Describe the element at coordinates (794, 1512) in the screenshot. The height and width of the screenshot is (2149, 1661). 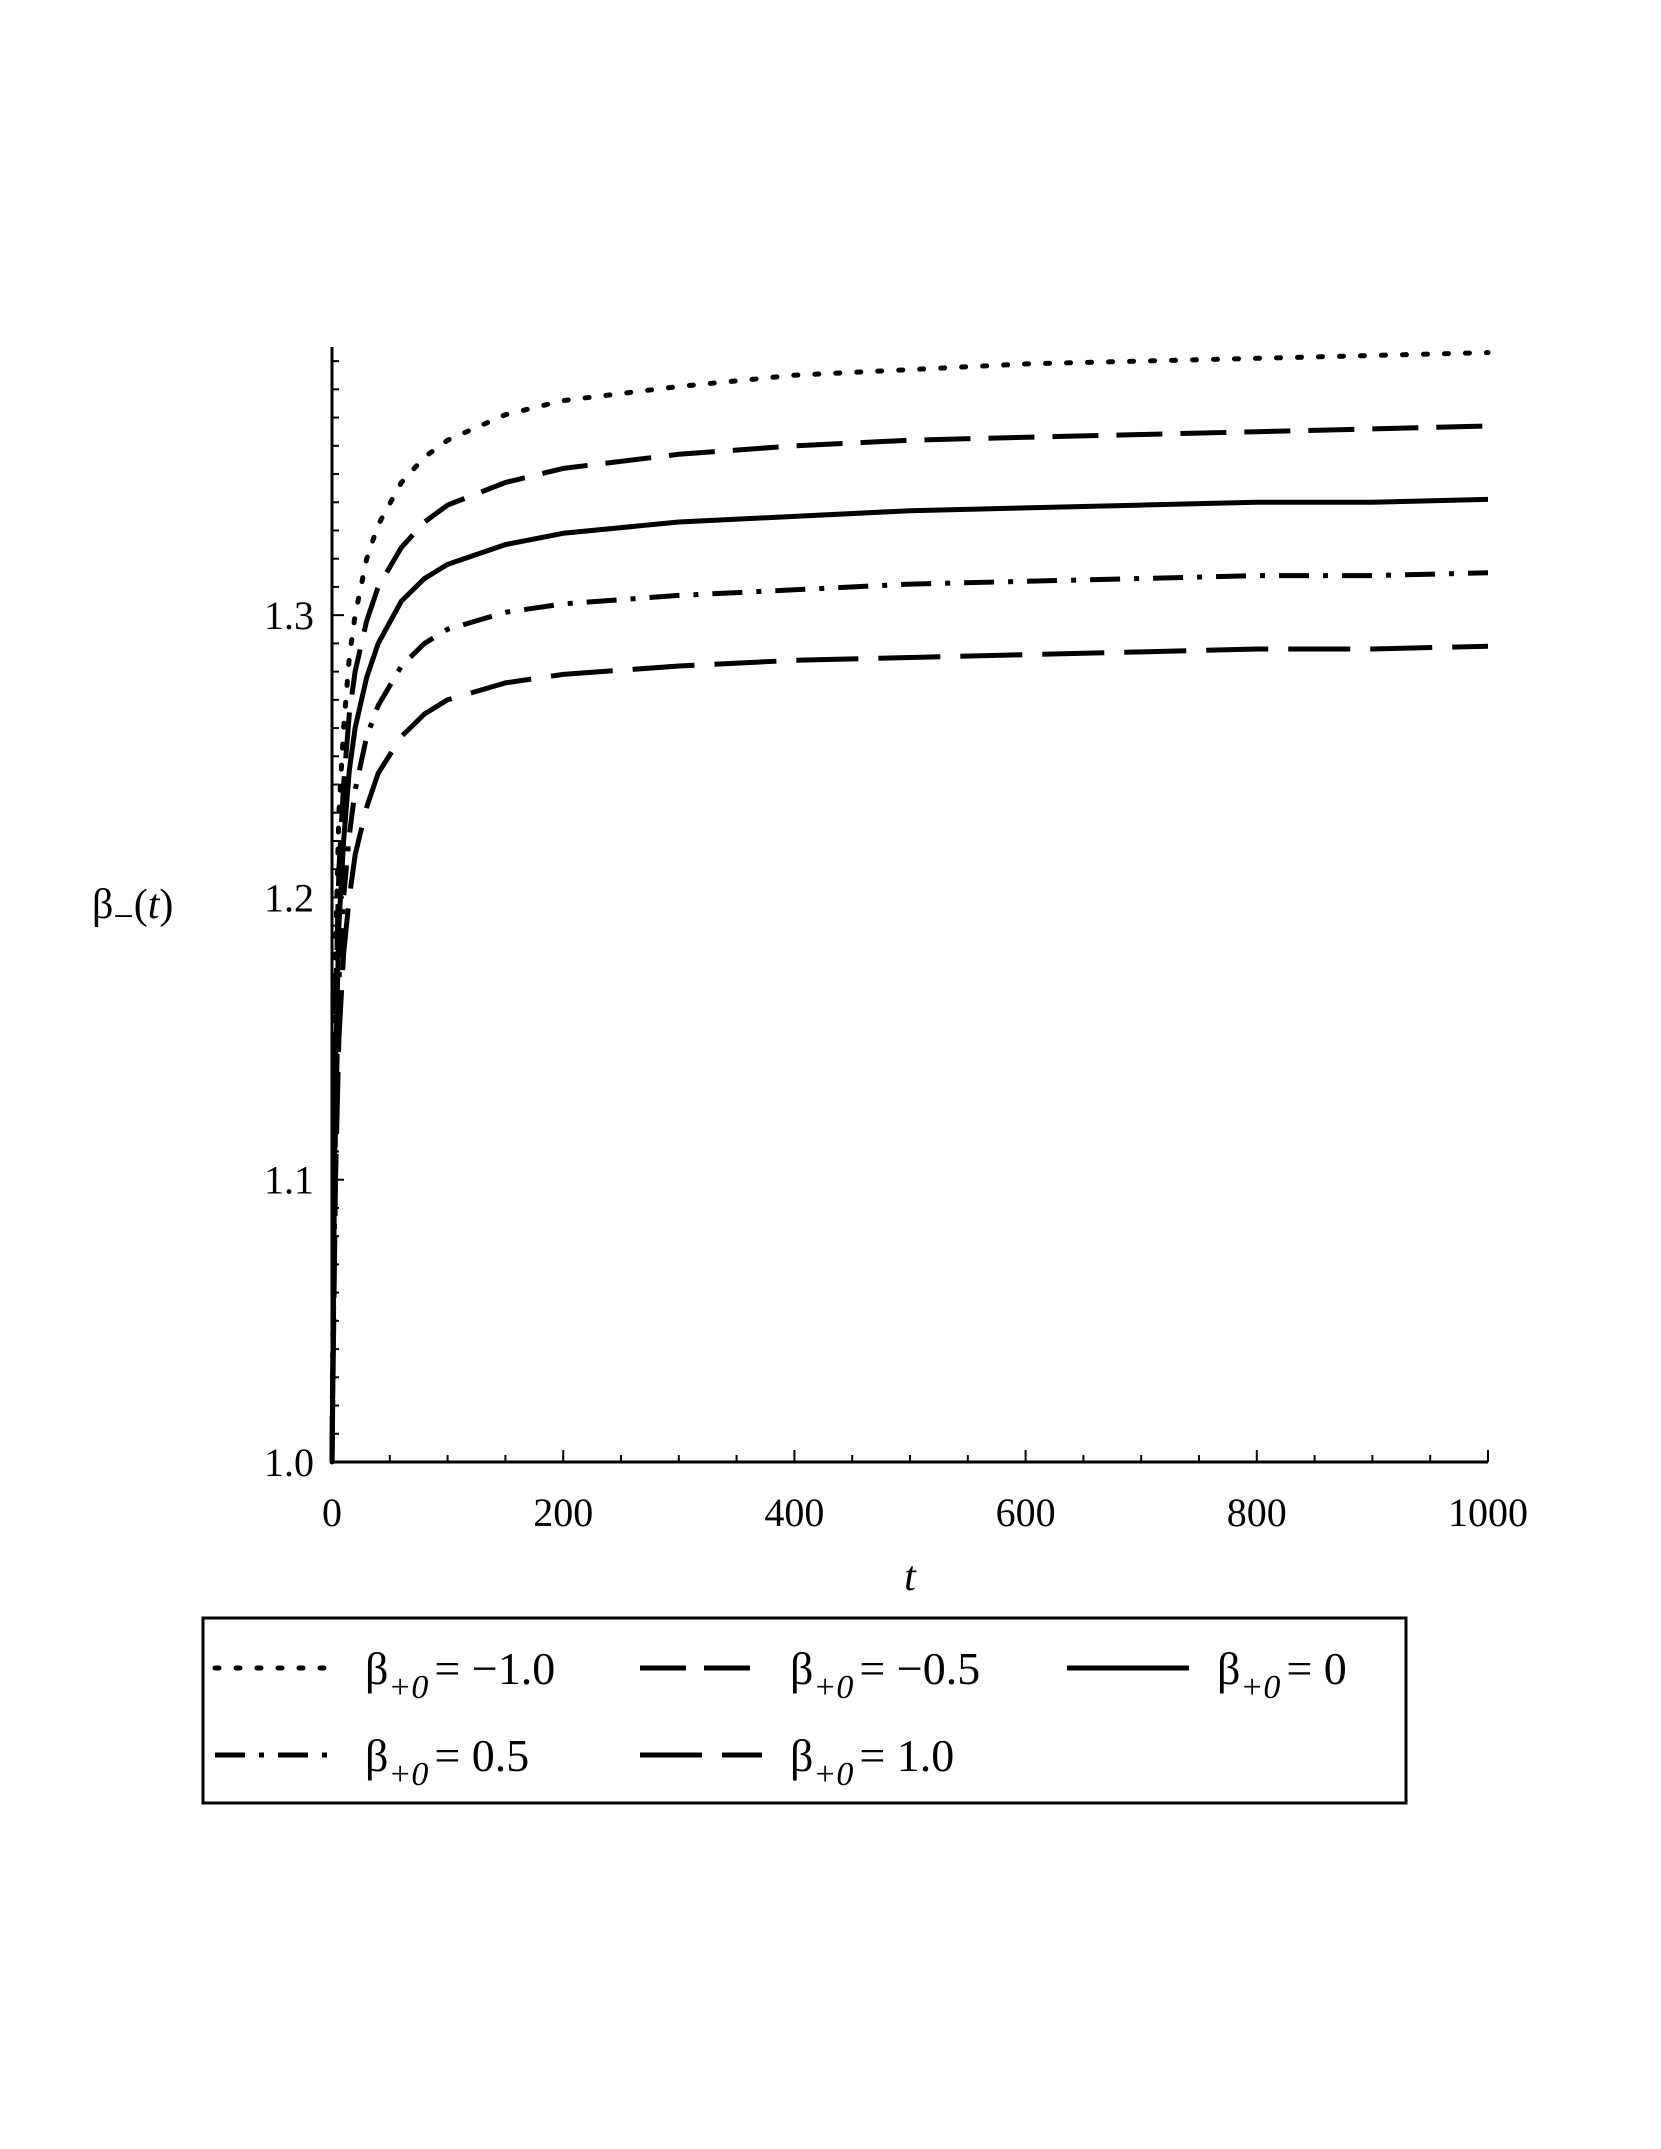
I see `x-tick-label: 400` at that location.